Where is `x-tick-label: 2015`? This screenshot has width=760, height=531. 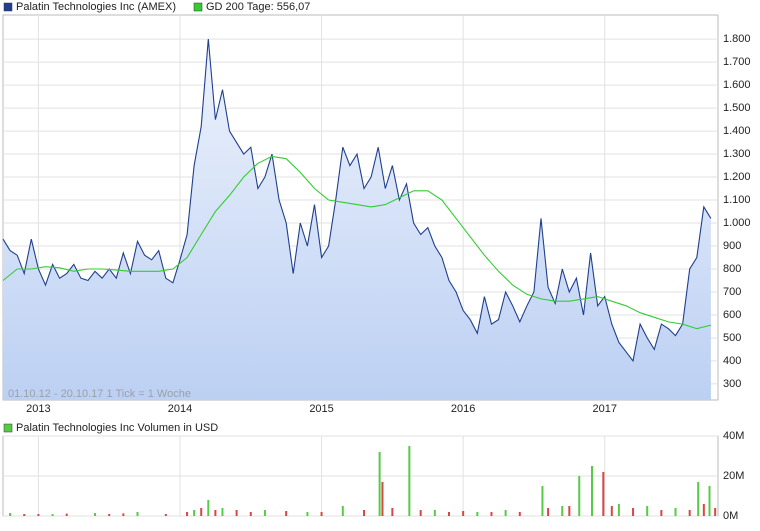 x-tick-label: 2015 is located at coordinates (321, 409).